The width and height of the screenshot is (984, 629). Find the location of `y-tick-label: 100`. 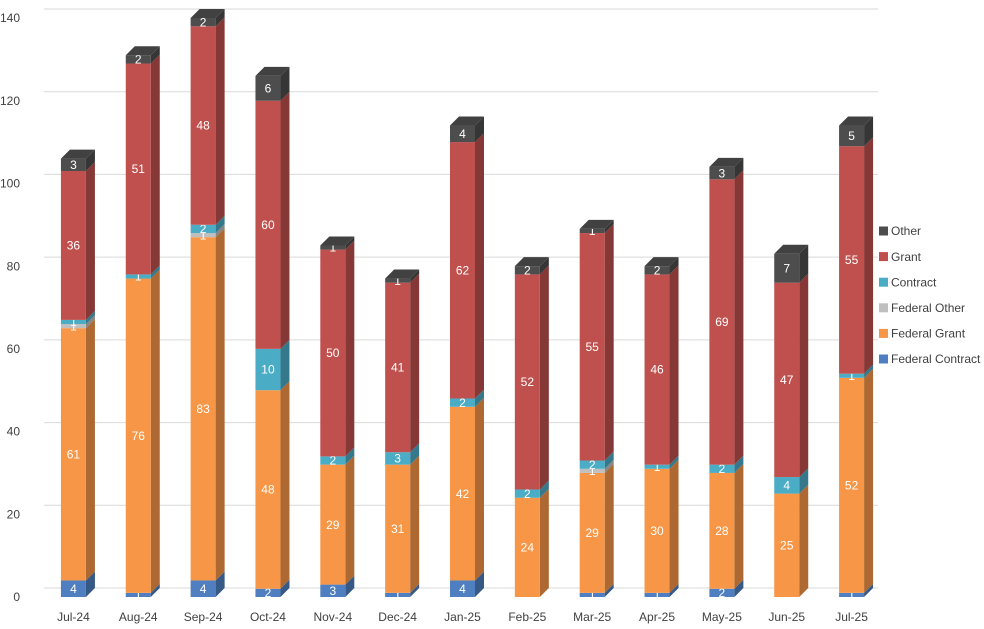

y-tick-label: 100 is located at coordinates (10, 184).